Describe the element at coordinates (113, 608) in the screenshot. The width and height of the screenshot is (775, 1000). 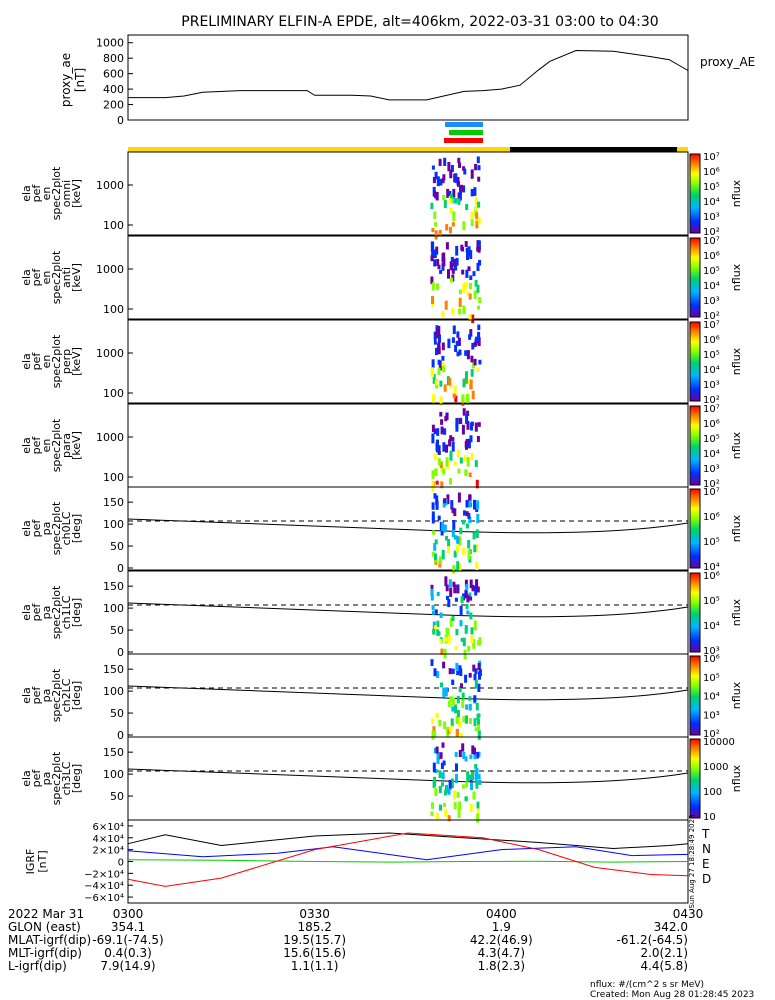
I see `panel-ytick-label: 100` at that location.